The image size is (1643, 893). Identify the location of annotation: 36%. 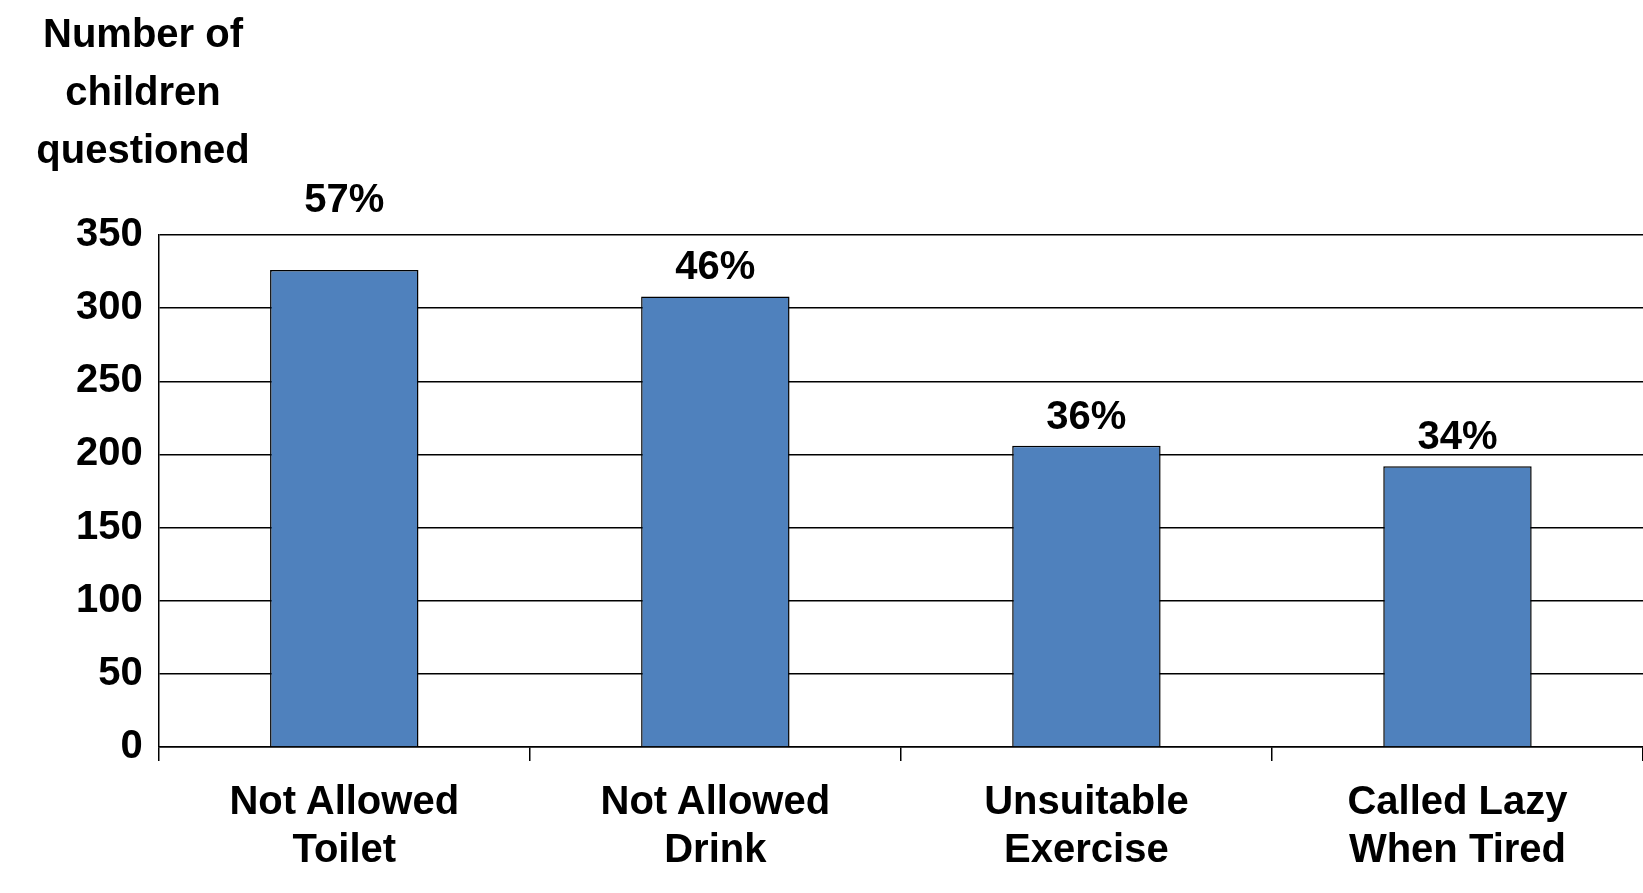
(1086, 414).